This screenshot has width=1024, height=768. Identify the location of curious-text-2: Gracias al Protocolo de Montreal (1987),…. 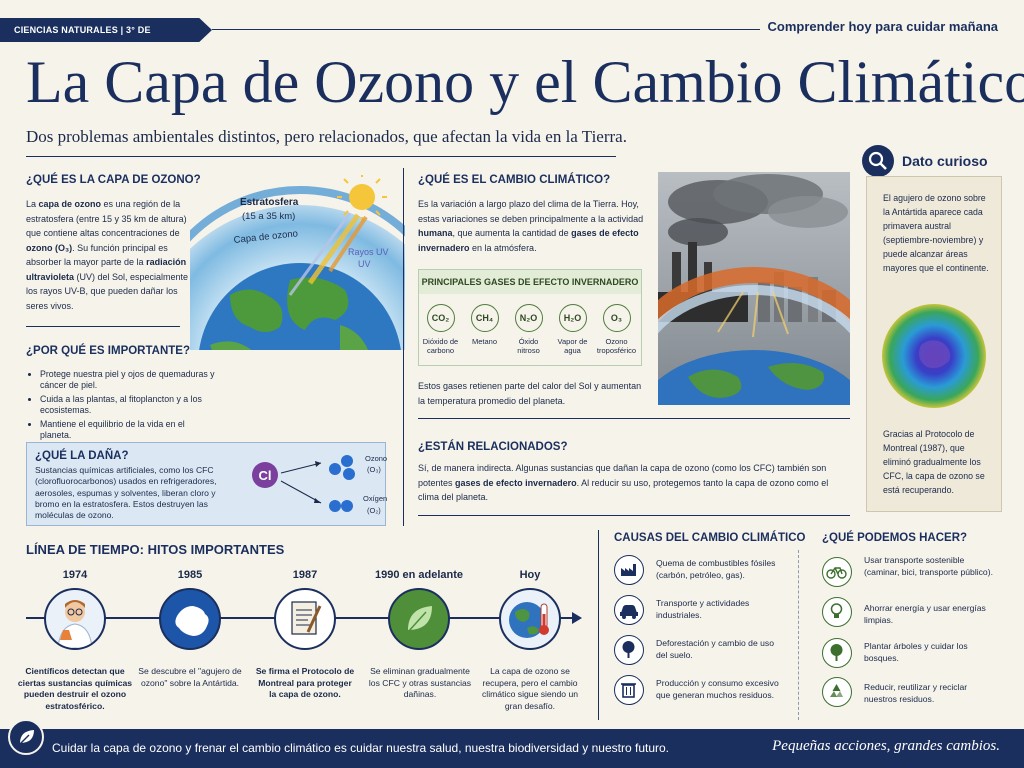
(934, 462).